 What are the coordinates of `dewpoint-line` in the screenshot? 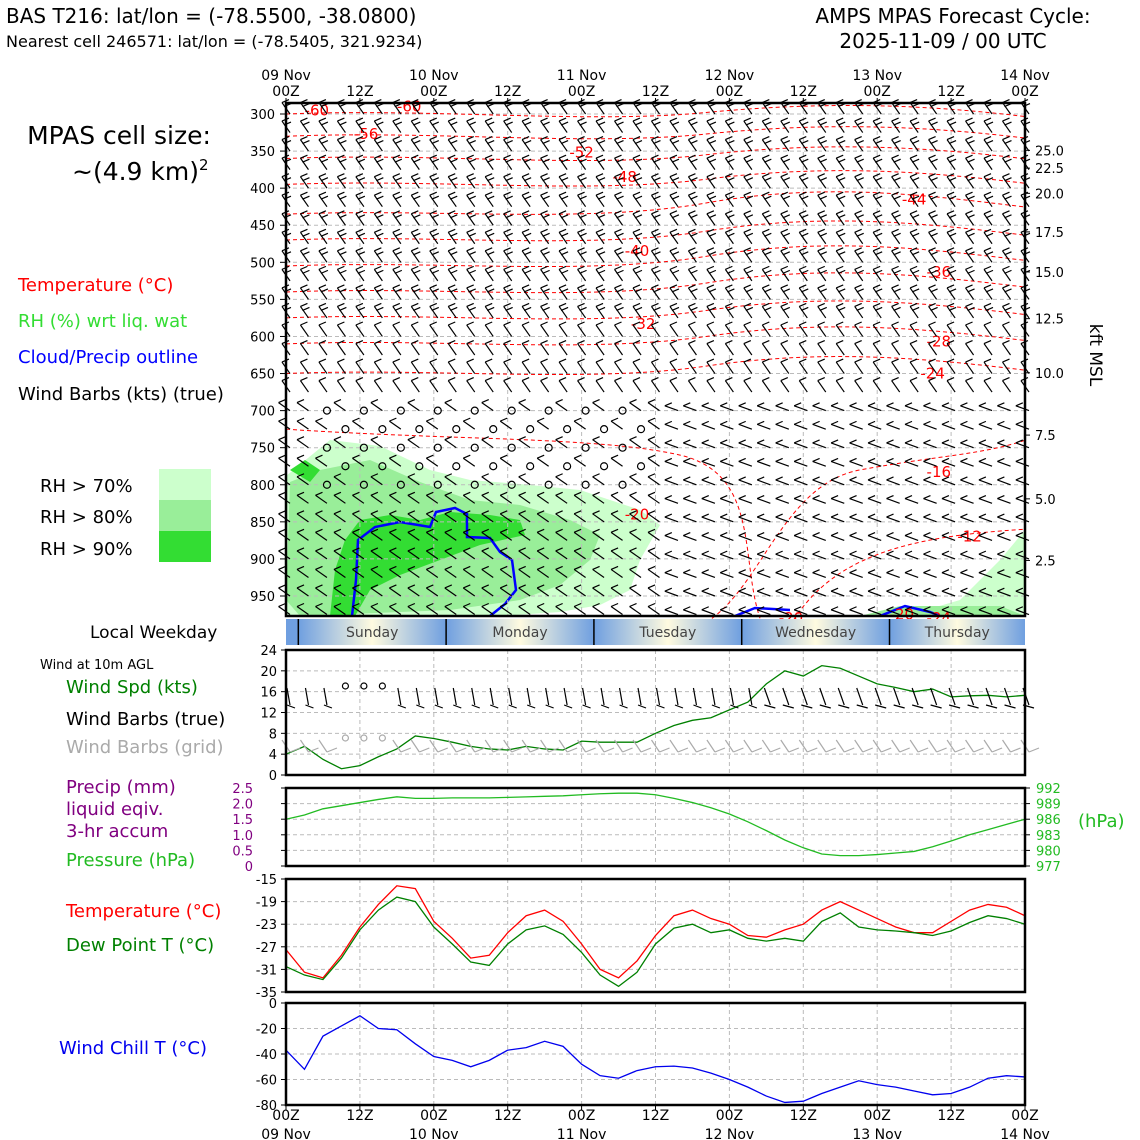 It's located at (655, 942).